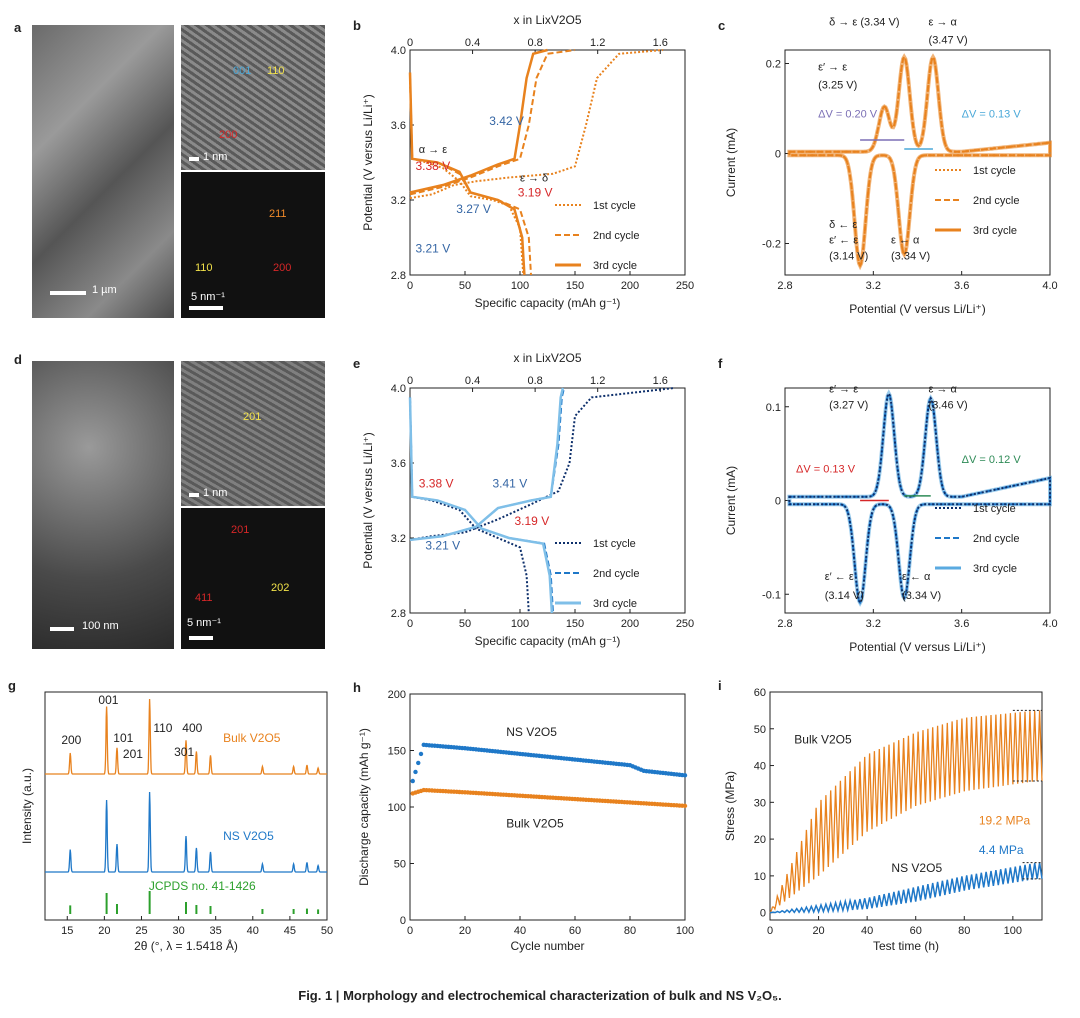 The height and width of the screenshot is (1018, 1080). What do you see at coordinates (837, 85) in the screenshot?
I see `chart-c-annot-325: (3.25 V)` at bounding box center [837, 85].